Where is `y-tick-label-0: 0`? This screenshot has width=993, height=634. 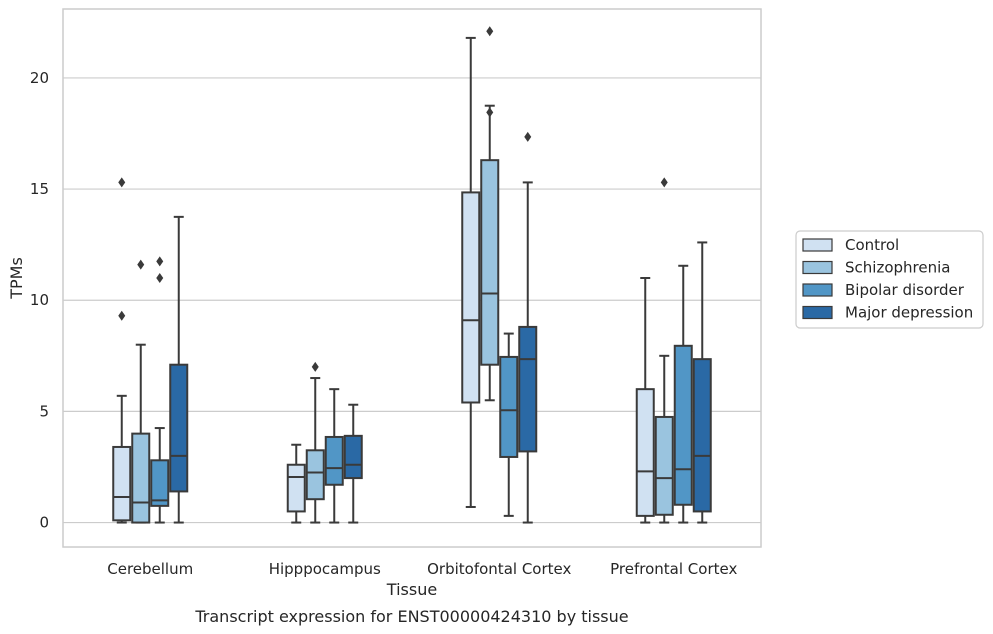
y-tick-label-0: 0 is located at coordinates (44, 523).